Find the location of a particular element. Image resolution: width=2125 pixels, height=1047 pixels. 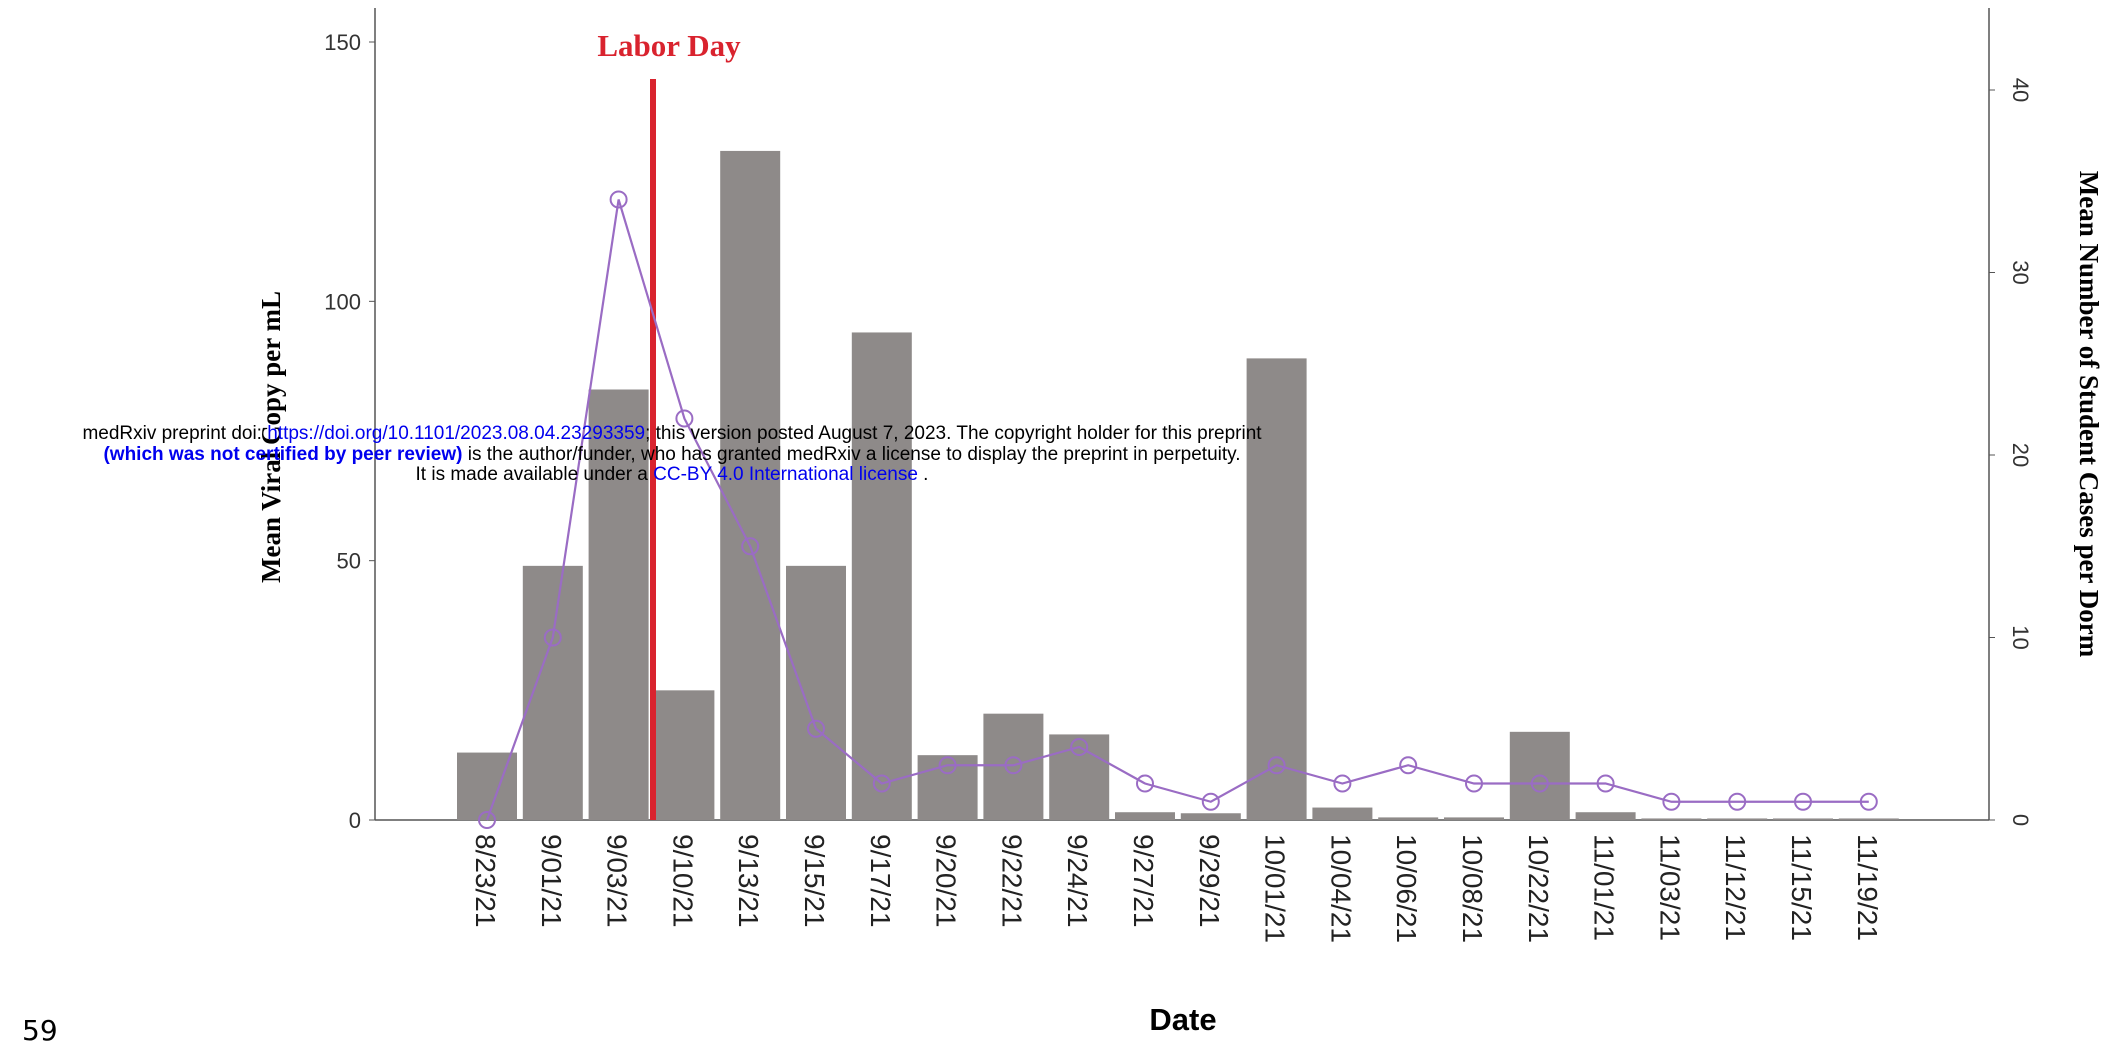

y-axis-title: Mean Viral Copy per mL is located at coordinates (271, 437).